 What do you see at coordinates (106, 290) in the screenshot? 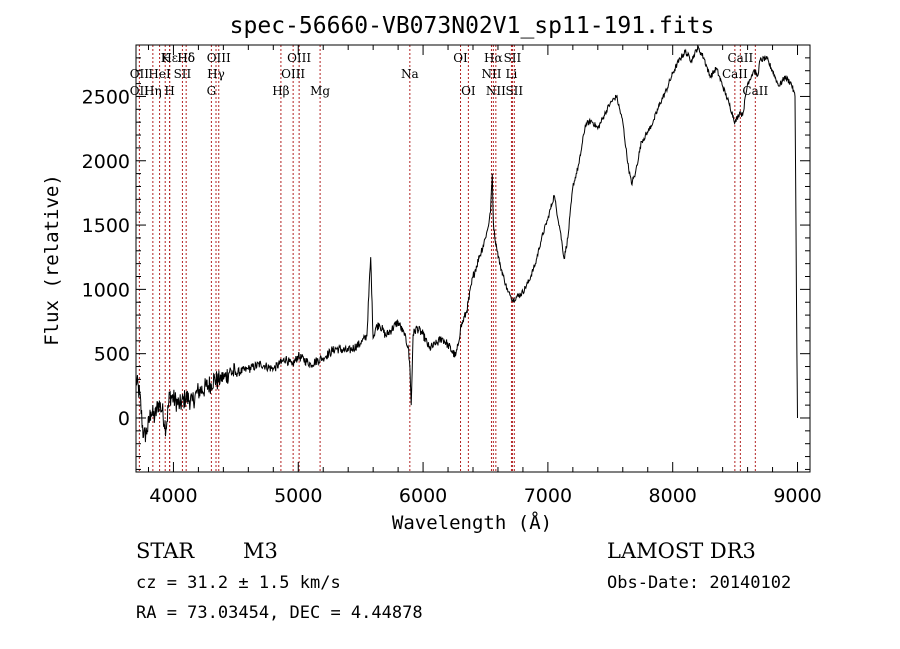
I see `y-tick-label: 1000` at bounding box center [106, 290].